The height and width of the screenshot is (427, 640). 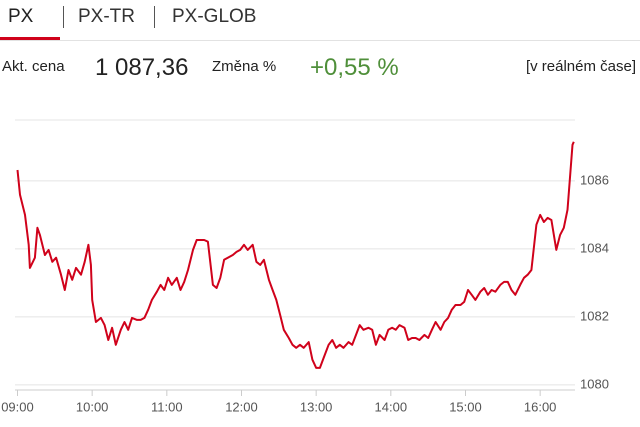 I want to click on realtime-note: [v reálném čase], so click(x=580, y=66).